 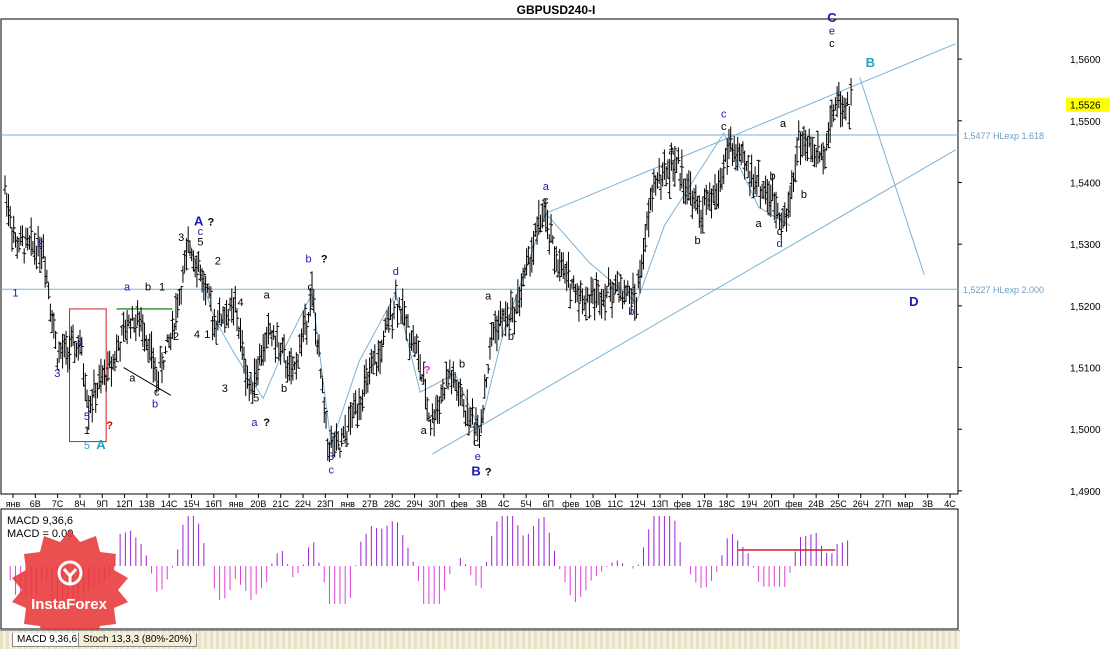 I want to click on time-tick-label: 15Ч, so click(x=191, y=504).